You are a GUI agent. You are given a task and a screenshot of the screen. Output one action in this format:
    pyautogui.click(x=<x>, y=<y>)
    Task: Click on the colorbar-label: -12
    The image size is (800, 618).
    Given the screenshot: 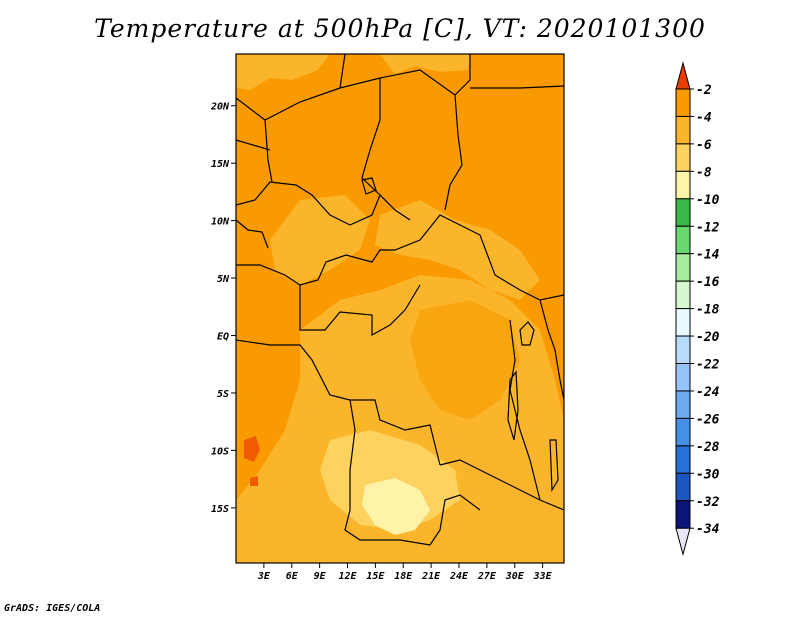 What is the action you would take?
    pyautogui.click(x=708, y=227)
    